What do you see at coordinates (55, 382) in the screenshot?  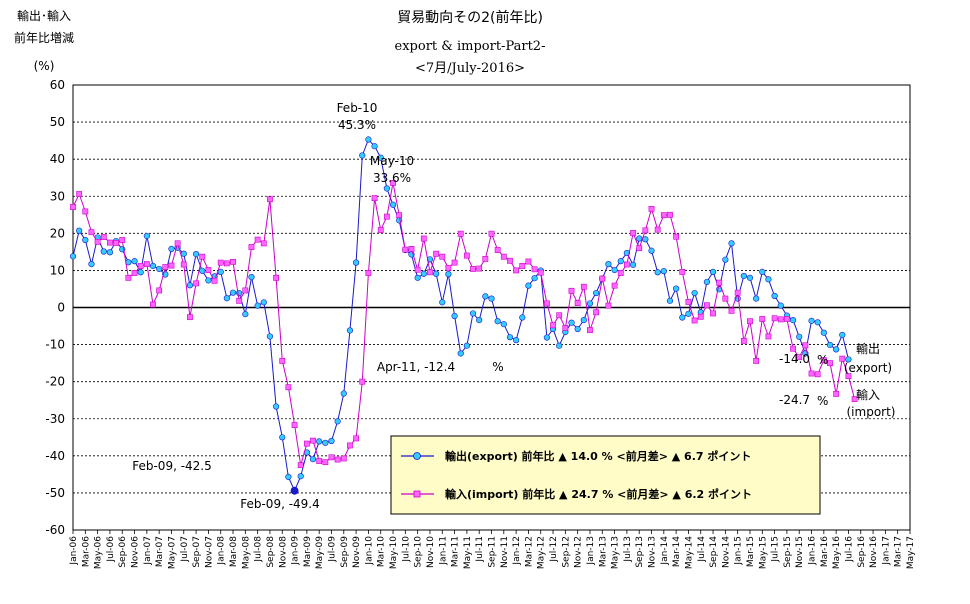 I see `y-tick-label: -20` at bounding box center [55, 382].